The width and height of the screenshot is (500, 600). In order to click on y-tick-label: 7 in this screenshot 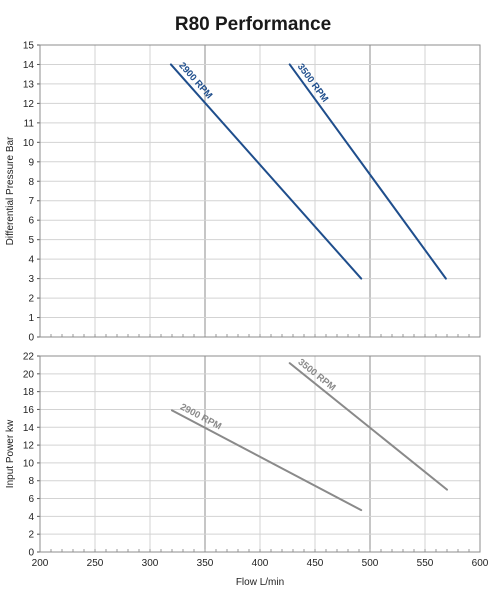, I will do `click(31, 201)`.